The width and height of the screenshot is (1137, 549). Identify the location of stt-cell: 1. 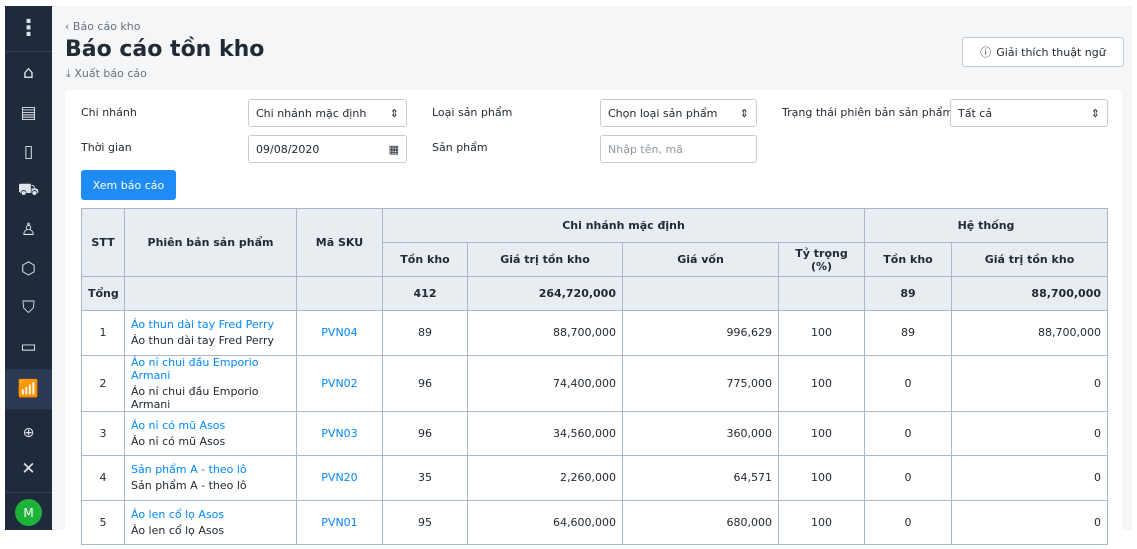
(103, 333).